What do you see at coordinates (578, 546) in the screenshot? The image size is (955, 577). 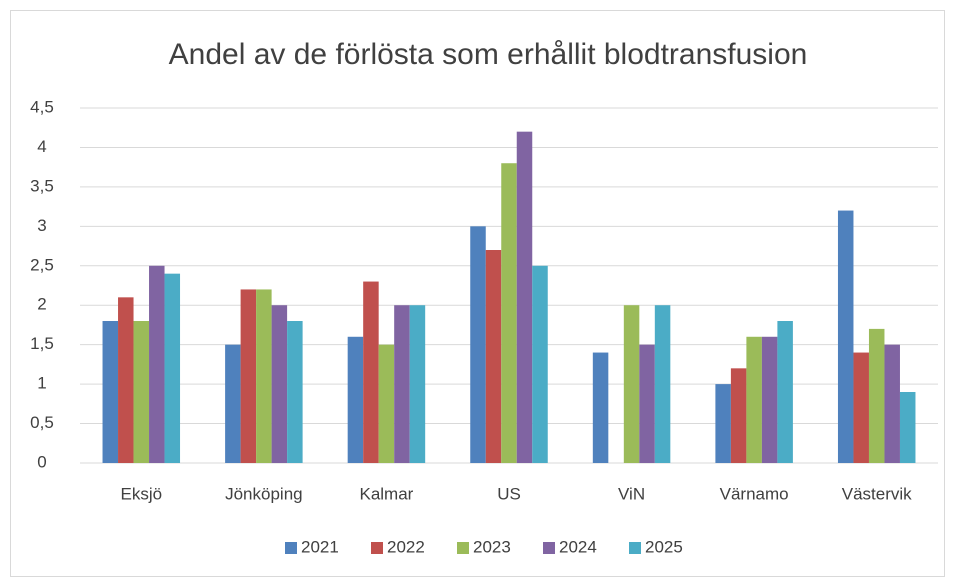 I see `legend-label: 2024` at bounding box center [578, 546].